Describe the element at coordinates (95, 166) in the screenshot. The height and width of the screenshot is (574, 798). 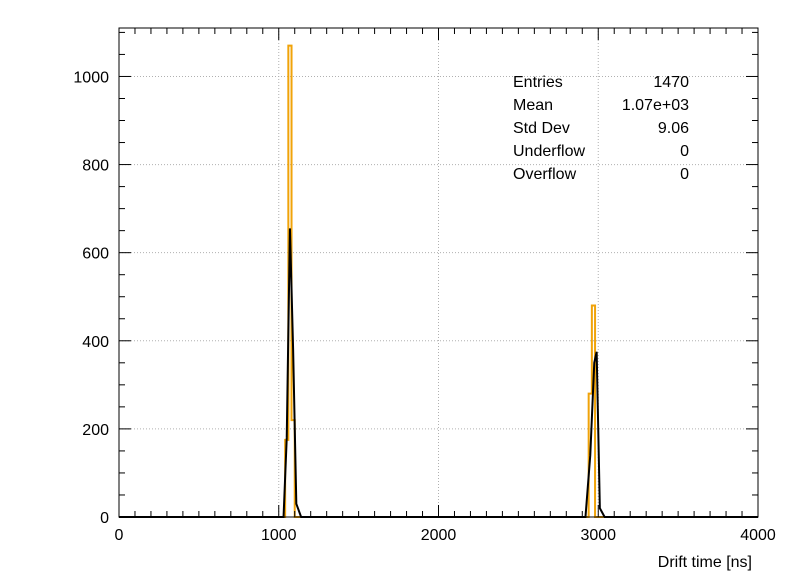
I see `y-tick-label: 800` at that location.